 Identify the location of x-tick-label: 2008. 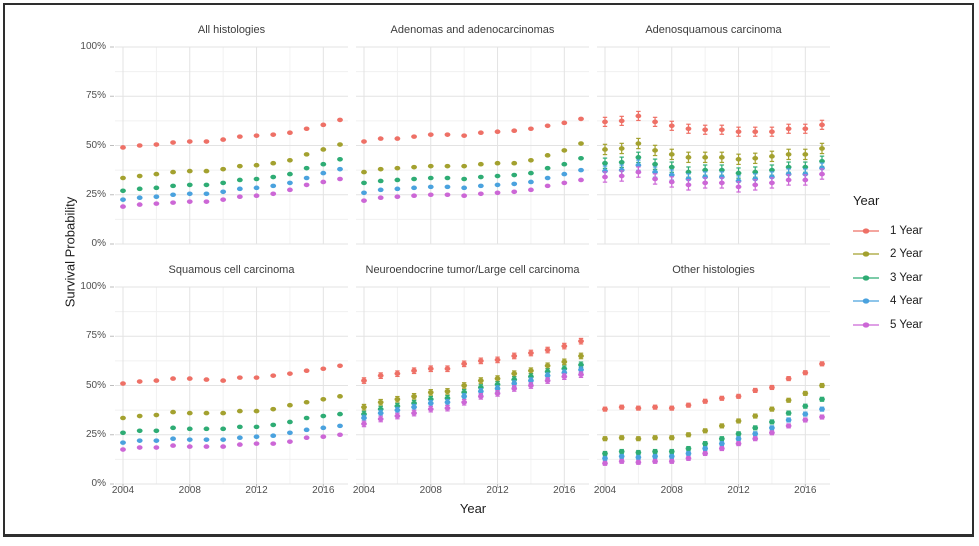
(189, 490).